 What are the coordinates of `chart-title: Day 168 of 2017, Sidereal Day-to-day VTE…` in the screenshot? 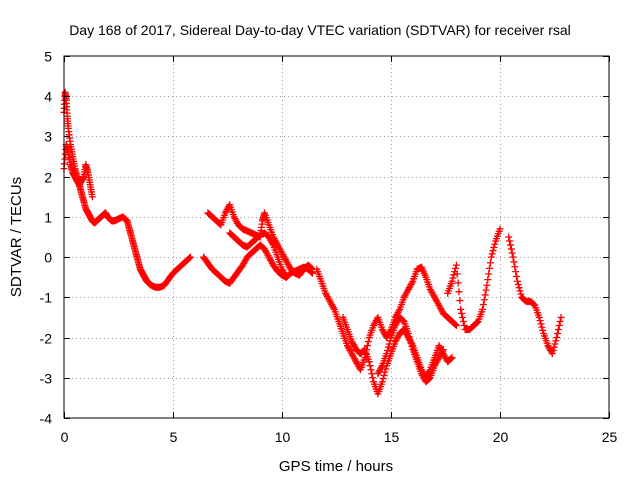 It's located at (320, 30).